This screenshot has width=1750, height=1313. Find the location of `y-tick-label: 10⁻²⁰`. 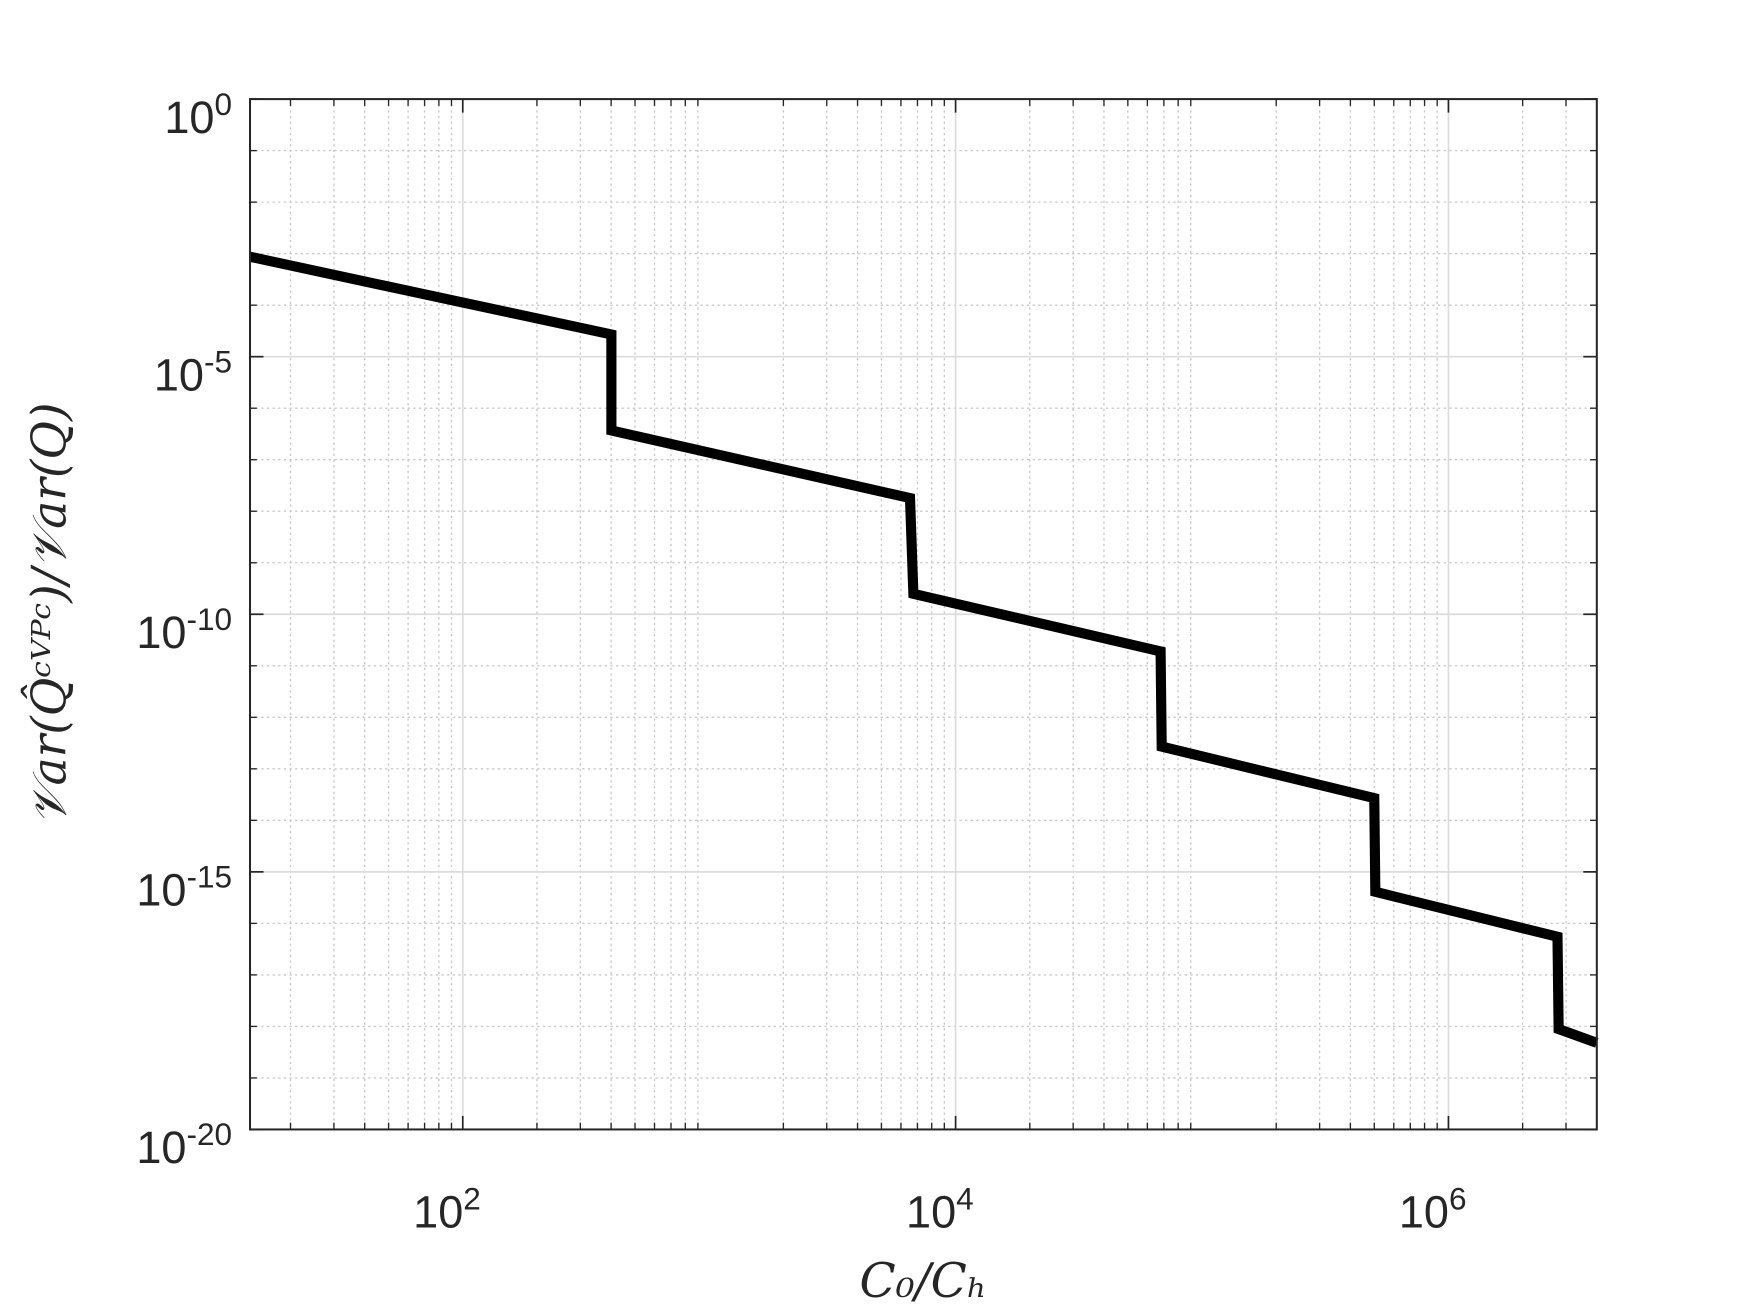

y-tick-label: 10⁻²⁰ is located at coordinates (184, 1144).